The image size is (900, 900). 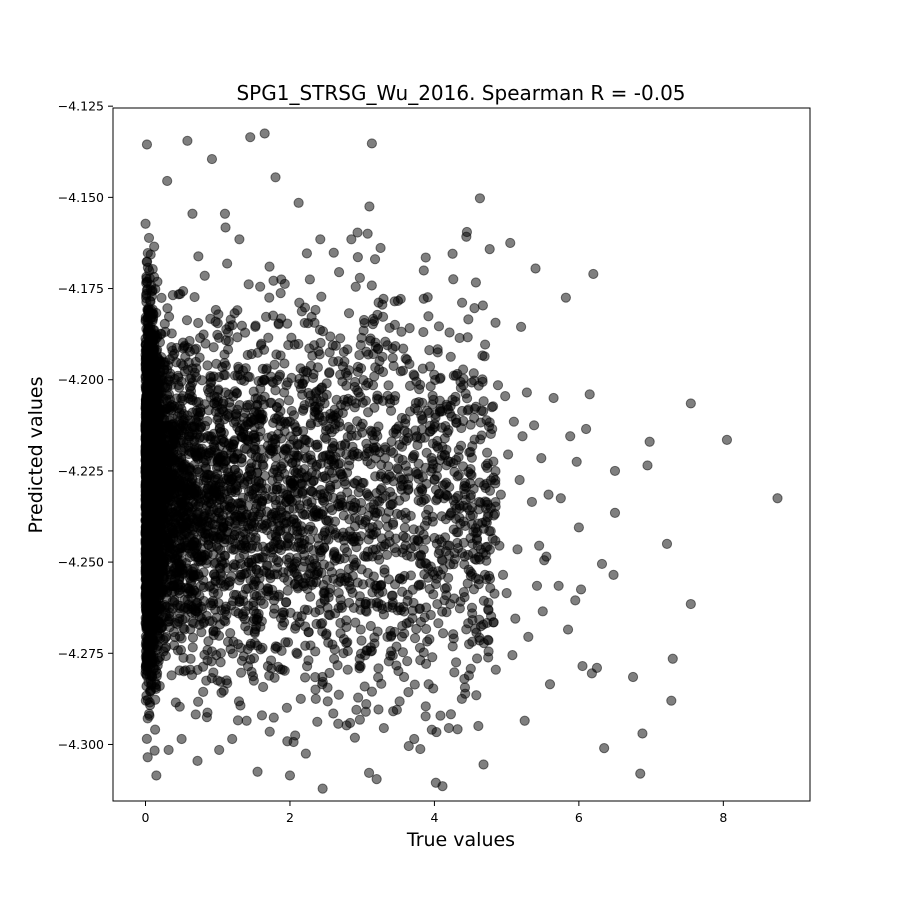 I want to click on chart-title: SPG1_STRSG_Wu_2016. Spearman R = -0.05, so click(x=460, y=93).